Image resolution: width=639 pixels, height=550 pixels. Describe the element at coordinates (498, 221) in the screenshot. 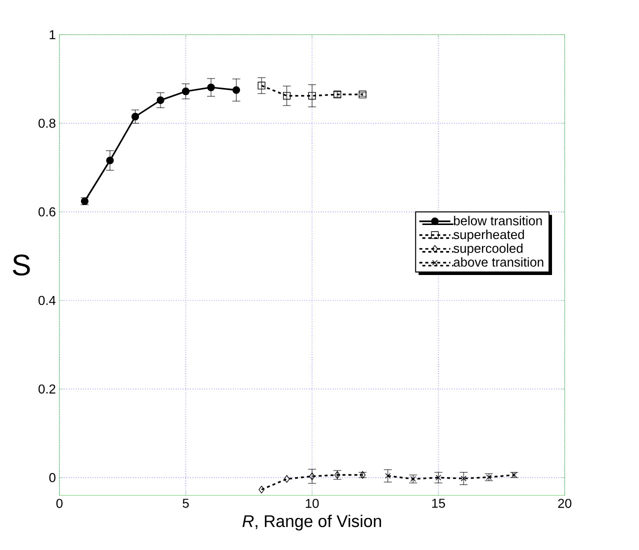

I see `legend-label: below transition` at that location.